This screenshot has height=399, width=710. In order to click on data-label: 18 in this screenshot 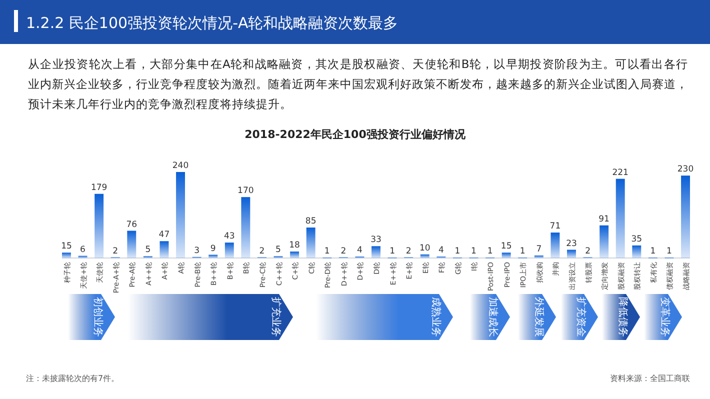, I will do `click(294, 245)`.